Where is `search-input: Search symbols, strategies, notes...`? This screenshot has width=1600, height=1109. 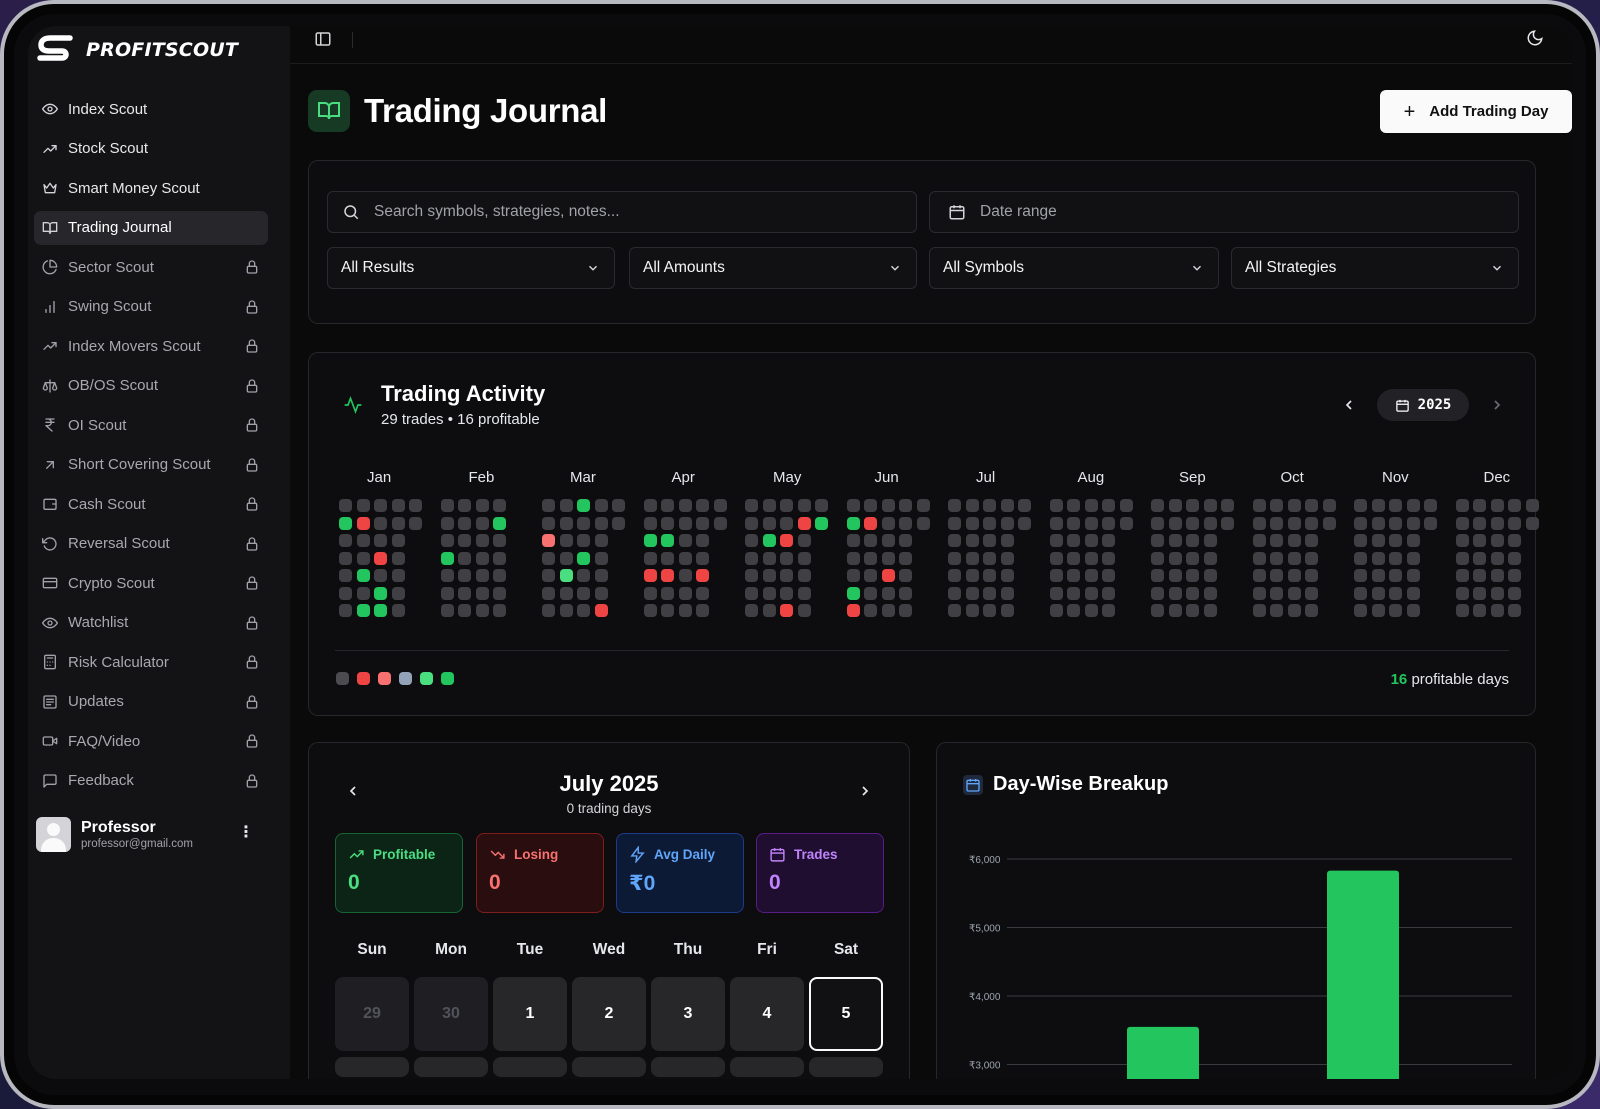 search-input: Search symbols, strategies, notes... is located at coordinates (622, 212).